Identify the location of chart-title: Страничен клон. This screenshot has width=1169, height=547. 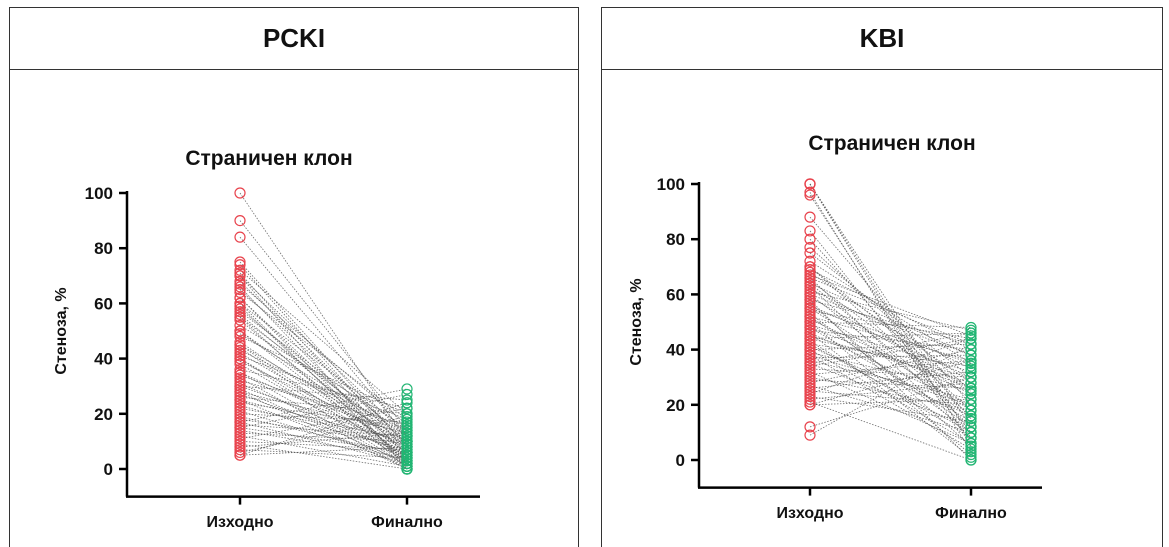
(268, 158).